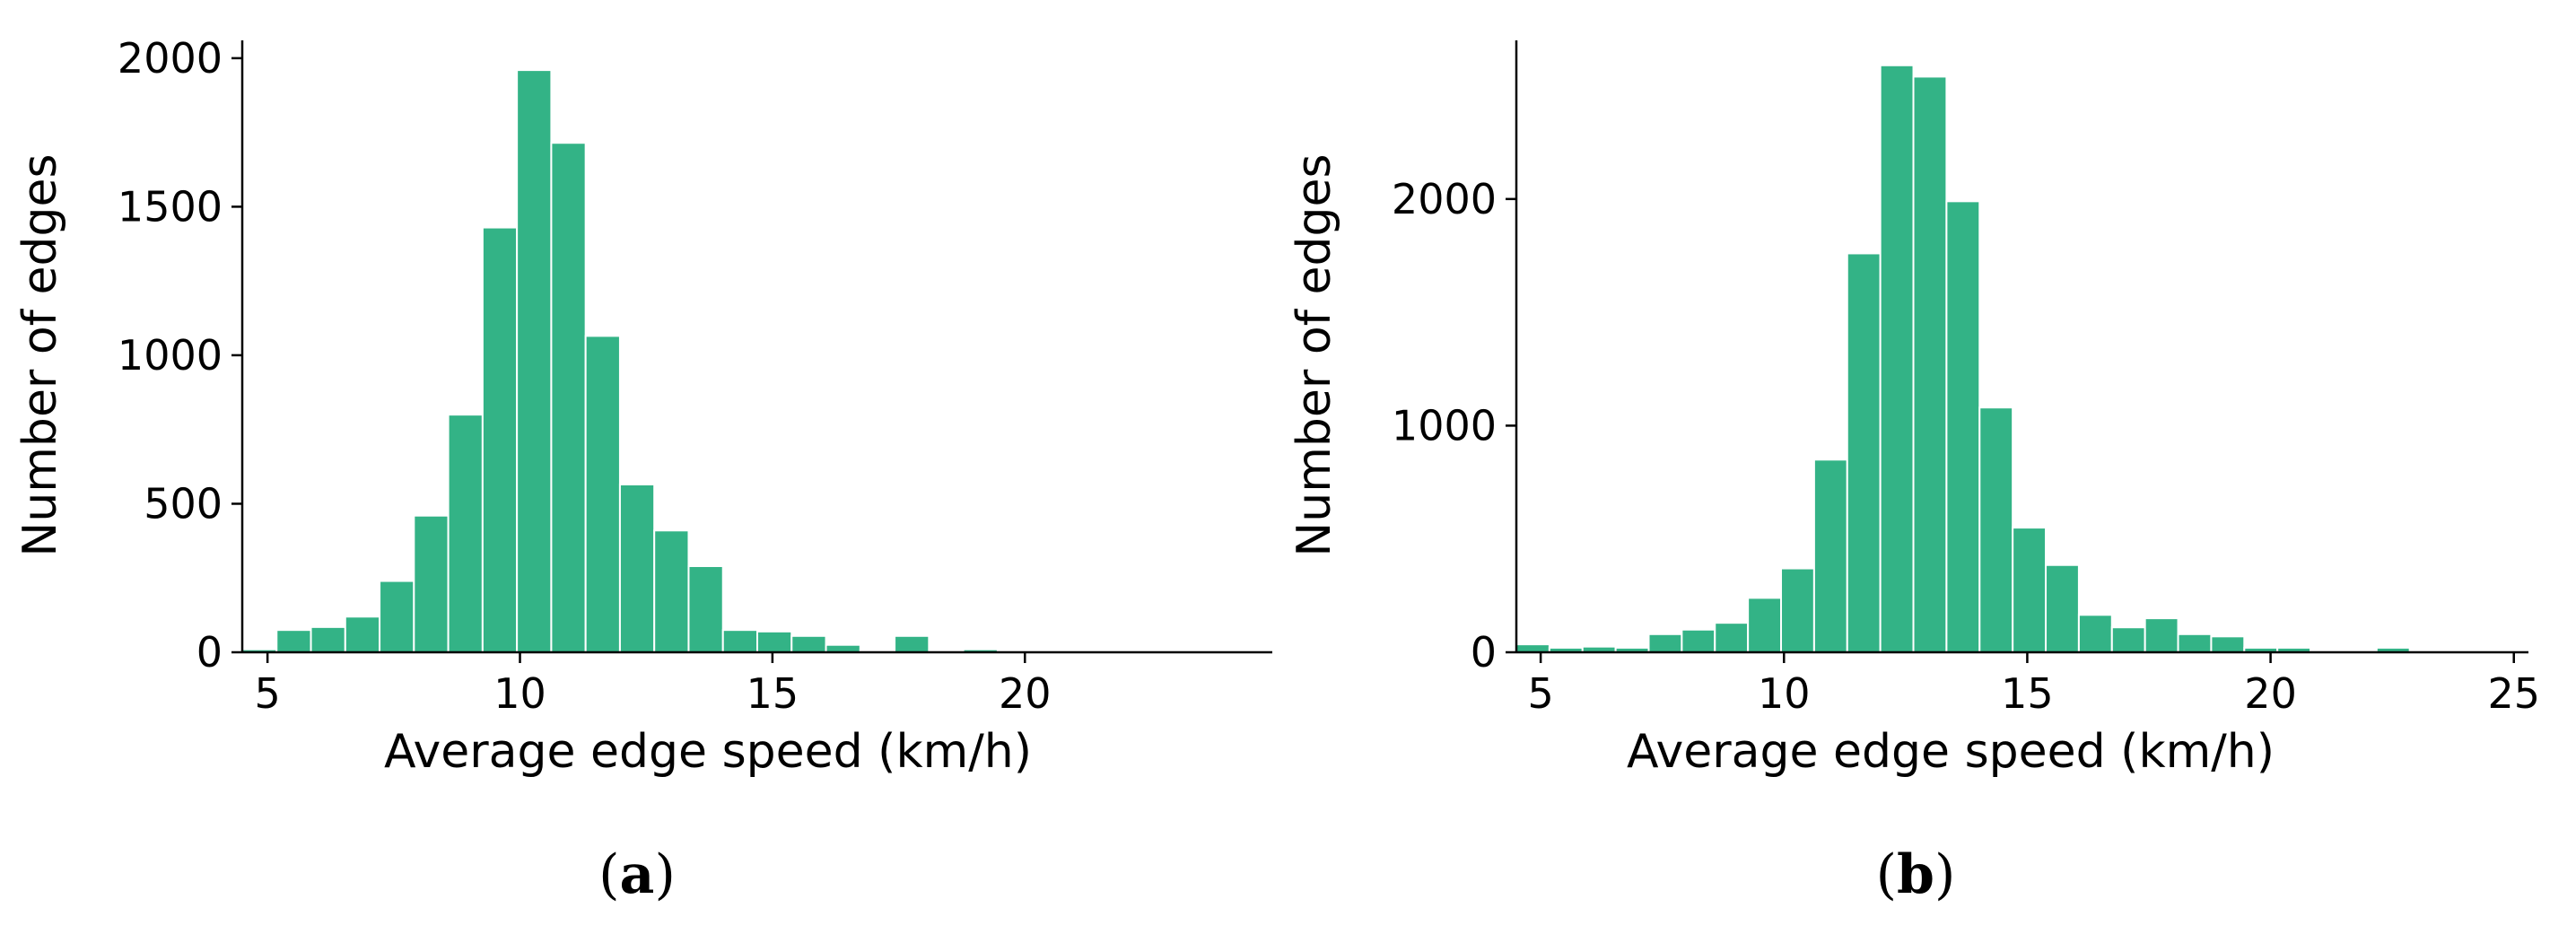  I want to click on caption-b: (b), so click(1916, 874).